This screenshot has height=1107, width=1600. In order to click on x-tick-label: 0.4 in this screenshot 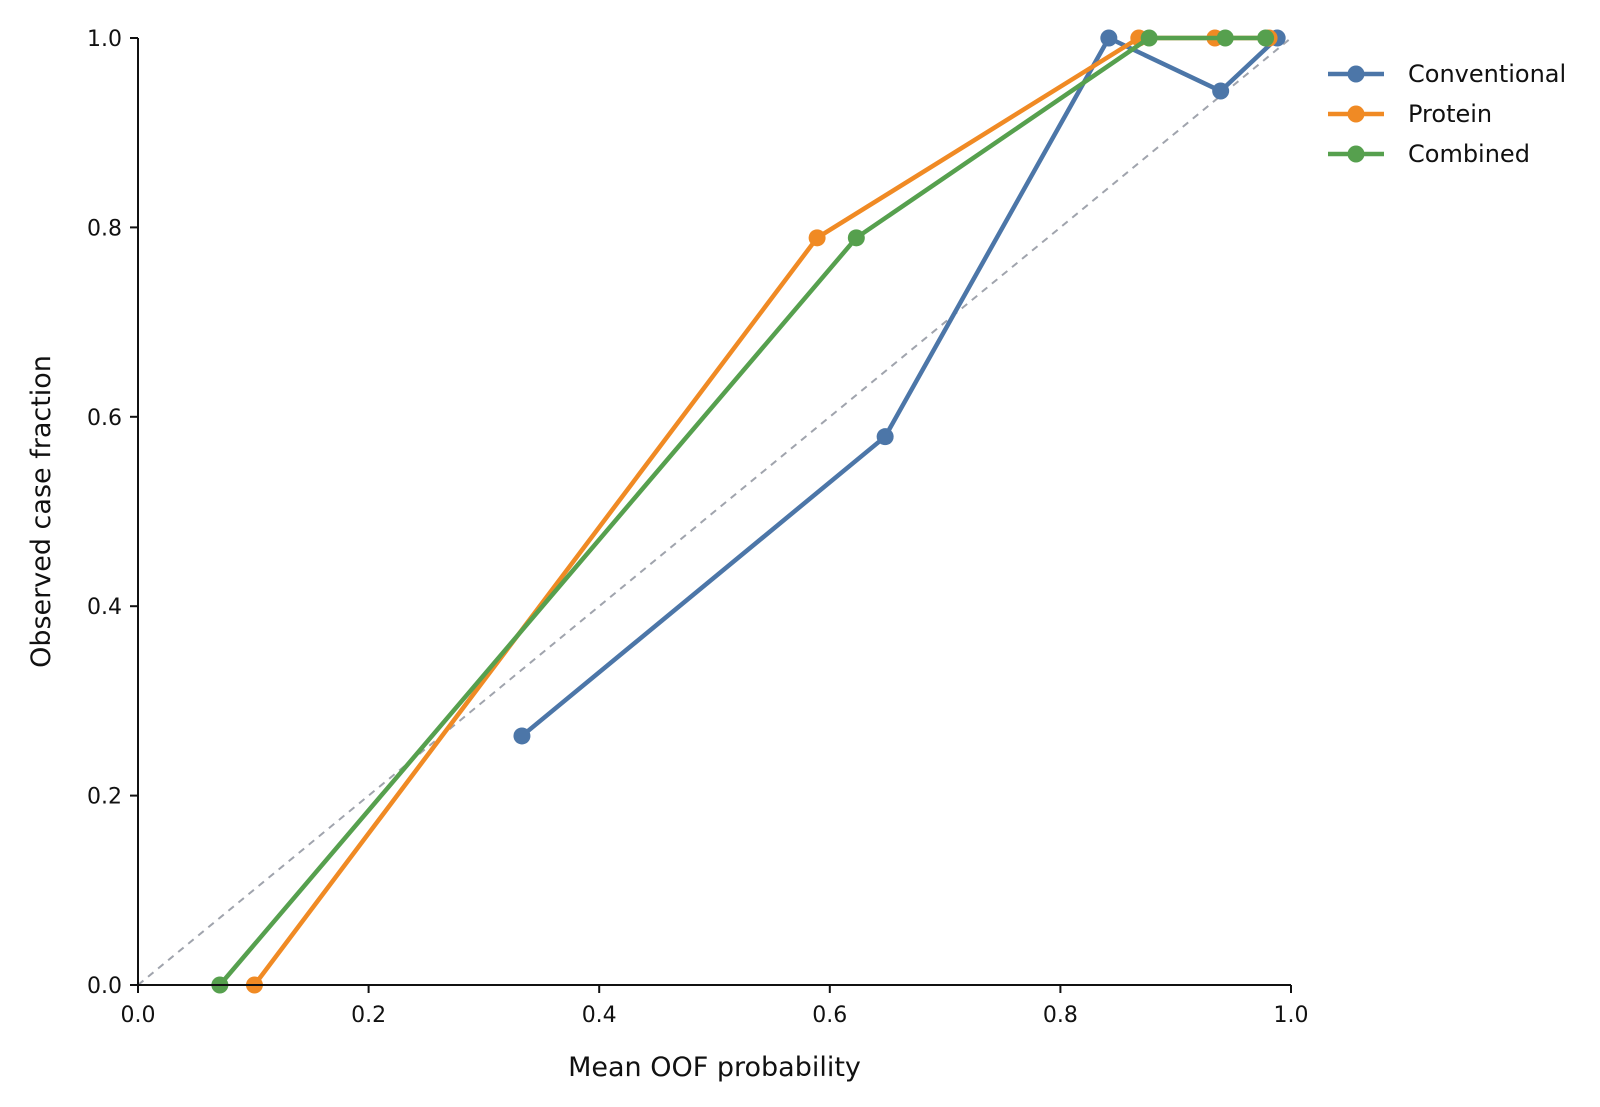, I will do `click(599, 1015)`.